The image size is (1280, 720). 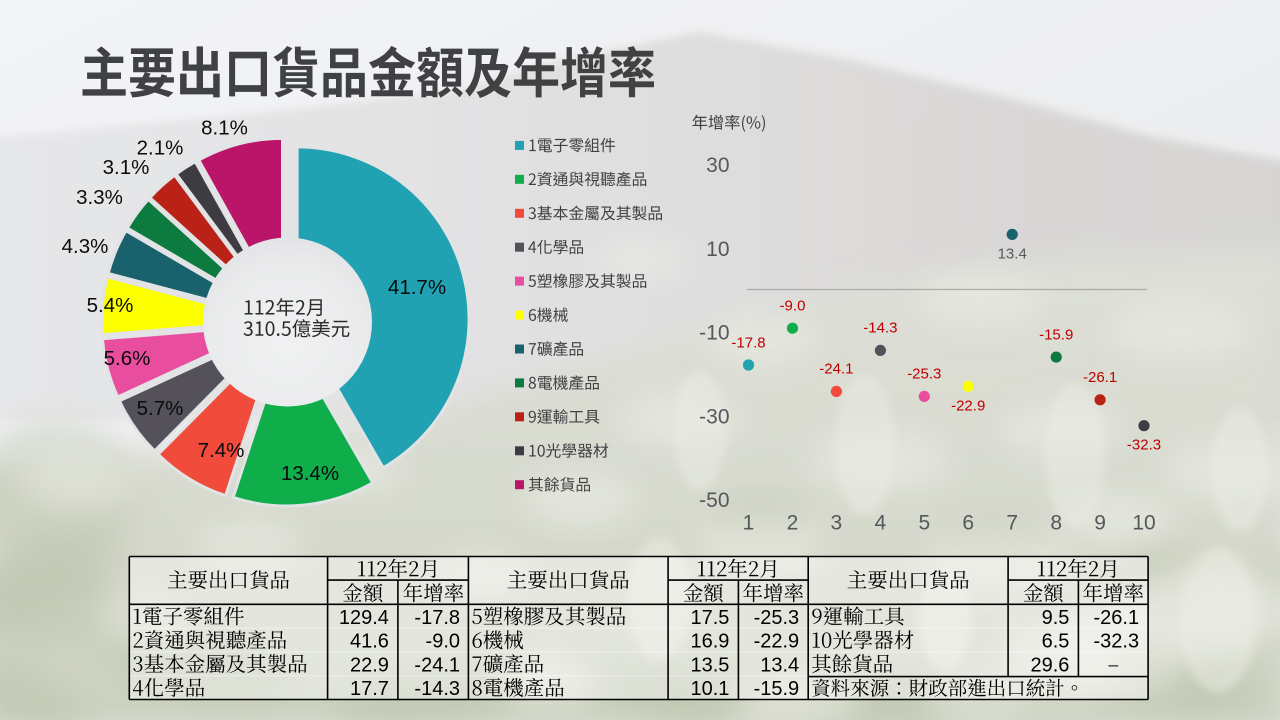 I want to click on svg-text: -50, so click(x=714, y=500).